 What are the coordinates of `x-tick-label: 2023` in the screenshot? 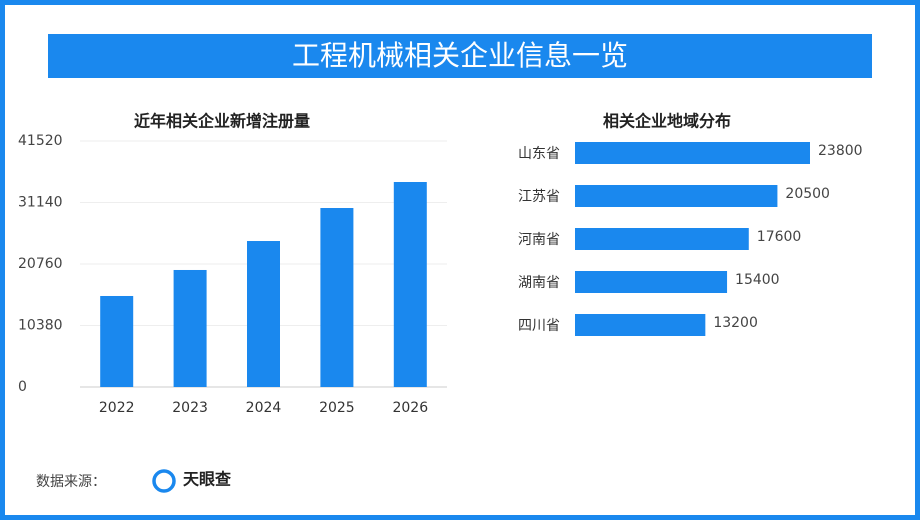 It's located at (190, 408).